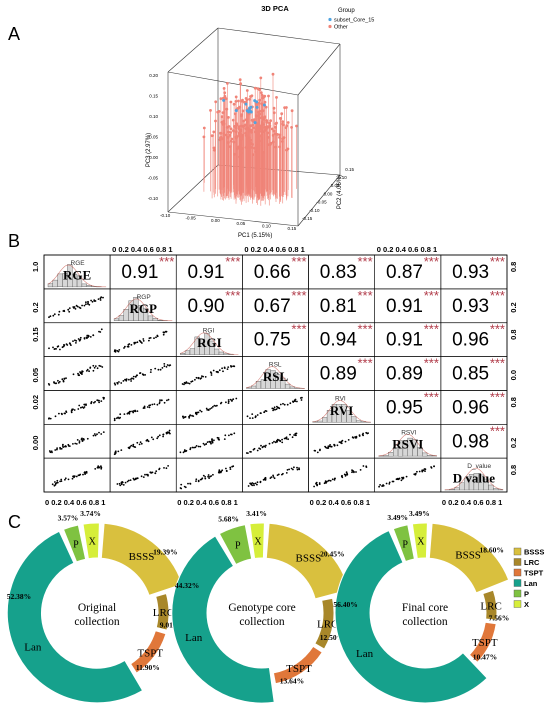  What do you see at coordinates (307, 218) in the screenshot?
I see `pca-y-tick-label: -0.15` at bounding box center [307, 218].